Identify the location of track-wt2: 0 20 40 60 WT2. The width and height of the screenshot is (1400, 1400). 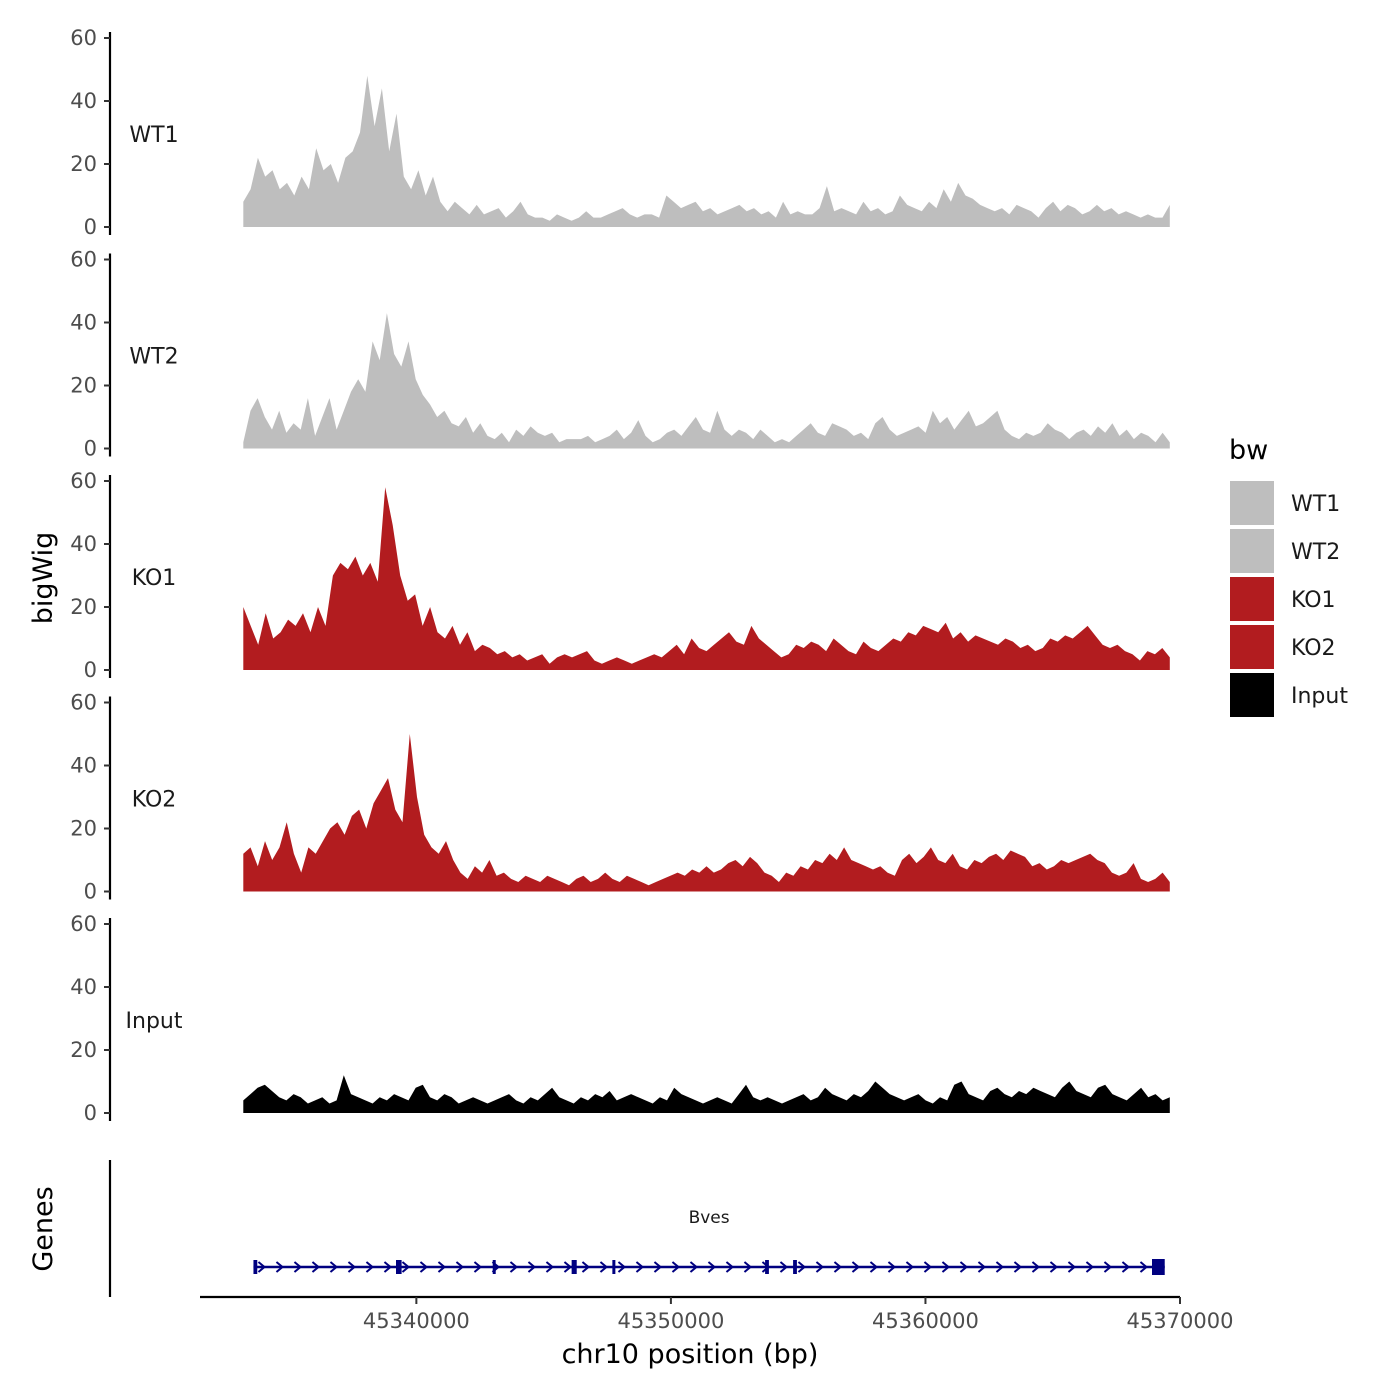
(620, 354).